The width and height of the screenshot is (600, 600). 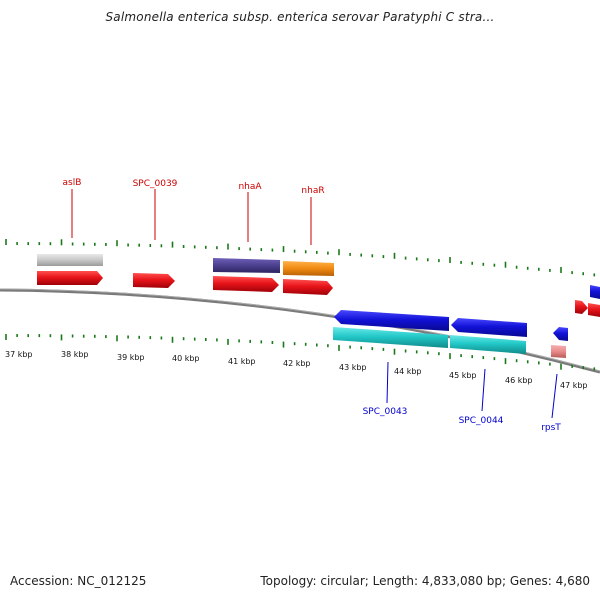 I want to click on gene-label-nhaR: nhaR, so click(x=312, y=191).